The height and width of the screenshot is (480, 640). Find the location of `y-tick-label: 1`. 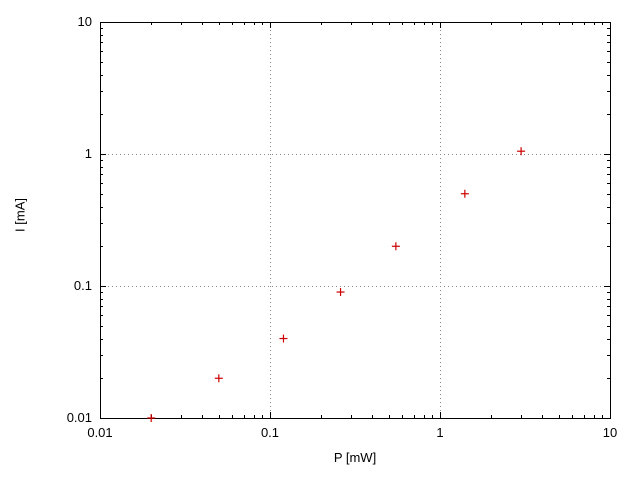

y-tick-label: 1 is located at coordinates (88, 153).